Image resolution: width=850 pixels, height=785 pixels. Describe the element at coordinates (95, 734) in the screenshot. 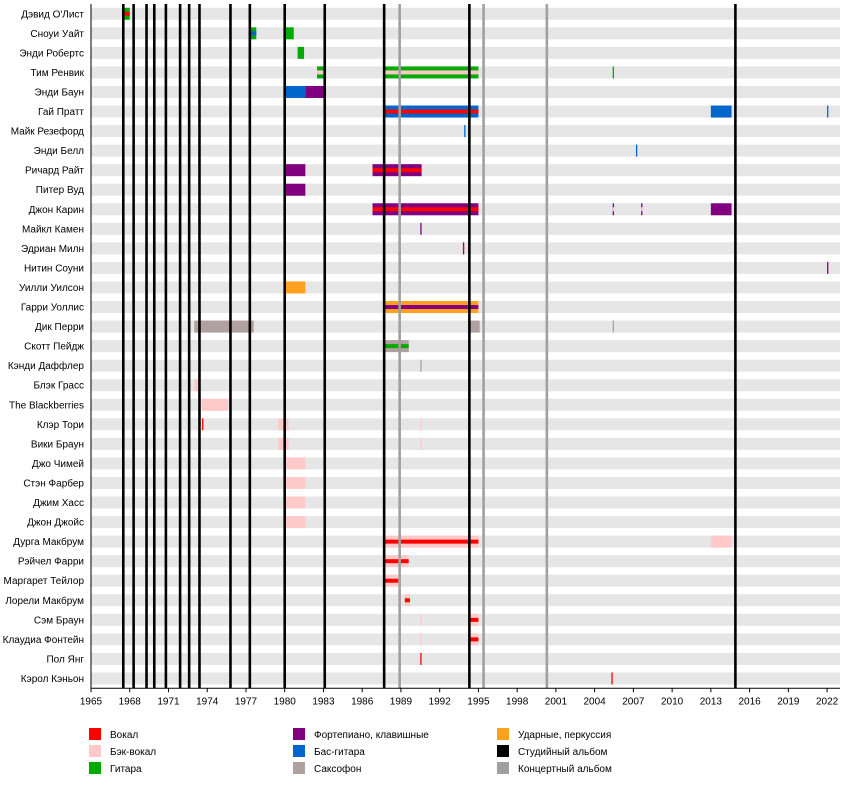

I see `legend-swatch-vocals` at that location.